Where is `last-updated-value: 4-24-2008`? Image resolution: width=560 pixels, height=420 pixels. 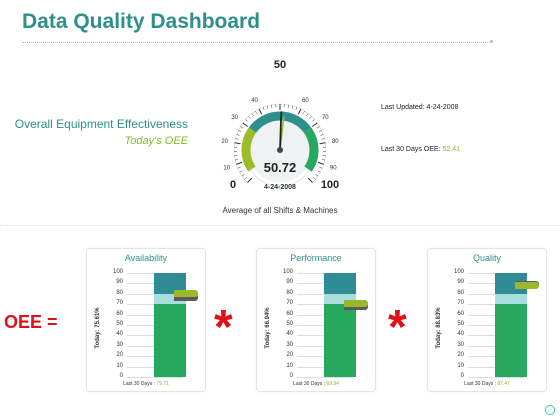 last-updated-value: 4-24-2008 is located at coordinates (442, 107).